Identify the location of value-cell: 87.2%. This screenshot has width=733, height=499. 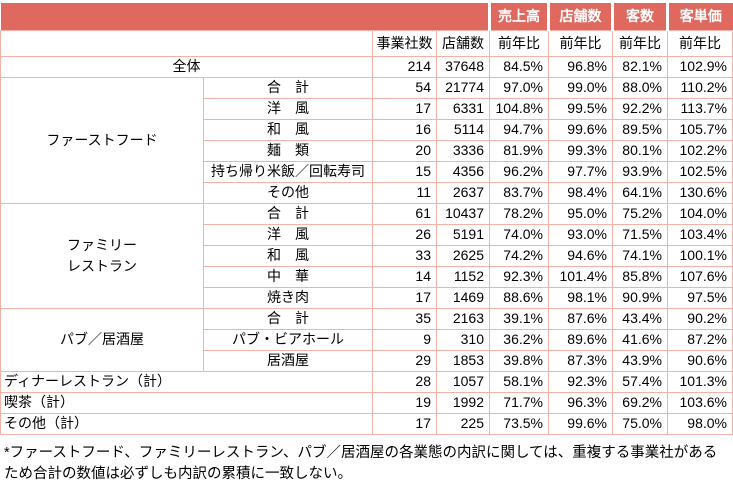
(700, 339).